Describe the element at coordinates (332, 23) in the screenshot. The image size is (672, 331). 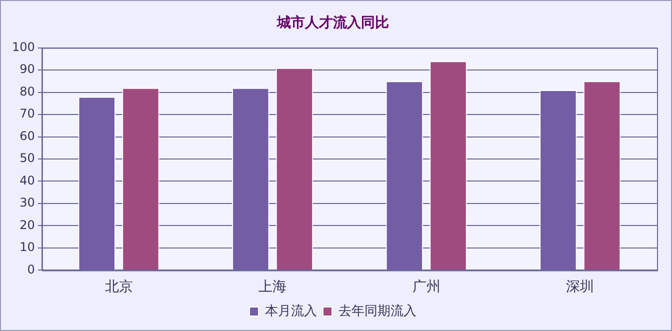
I see `chart-title: 城市人才流入同比` at that location.